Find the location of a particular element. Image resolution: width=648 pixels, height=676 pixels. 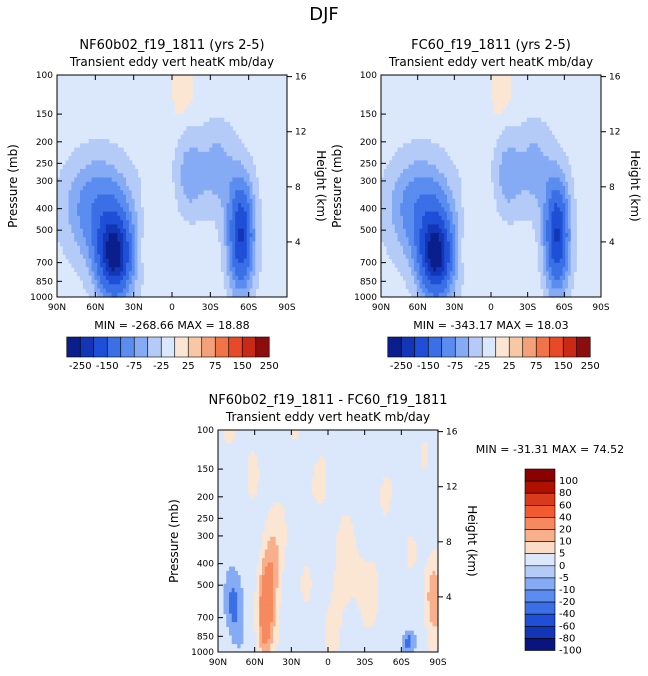

y-tick-label: 1000 is located at coordinates (41, 298).